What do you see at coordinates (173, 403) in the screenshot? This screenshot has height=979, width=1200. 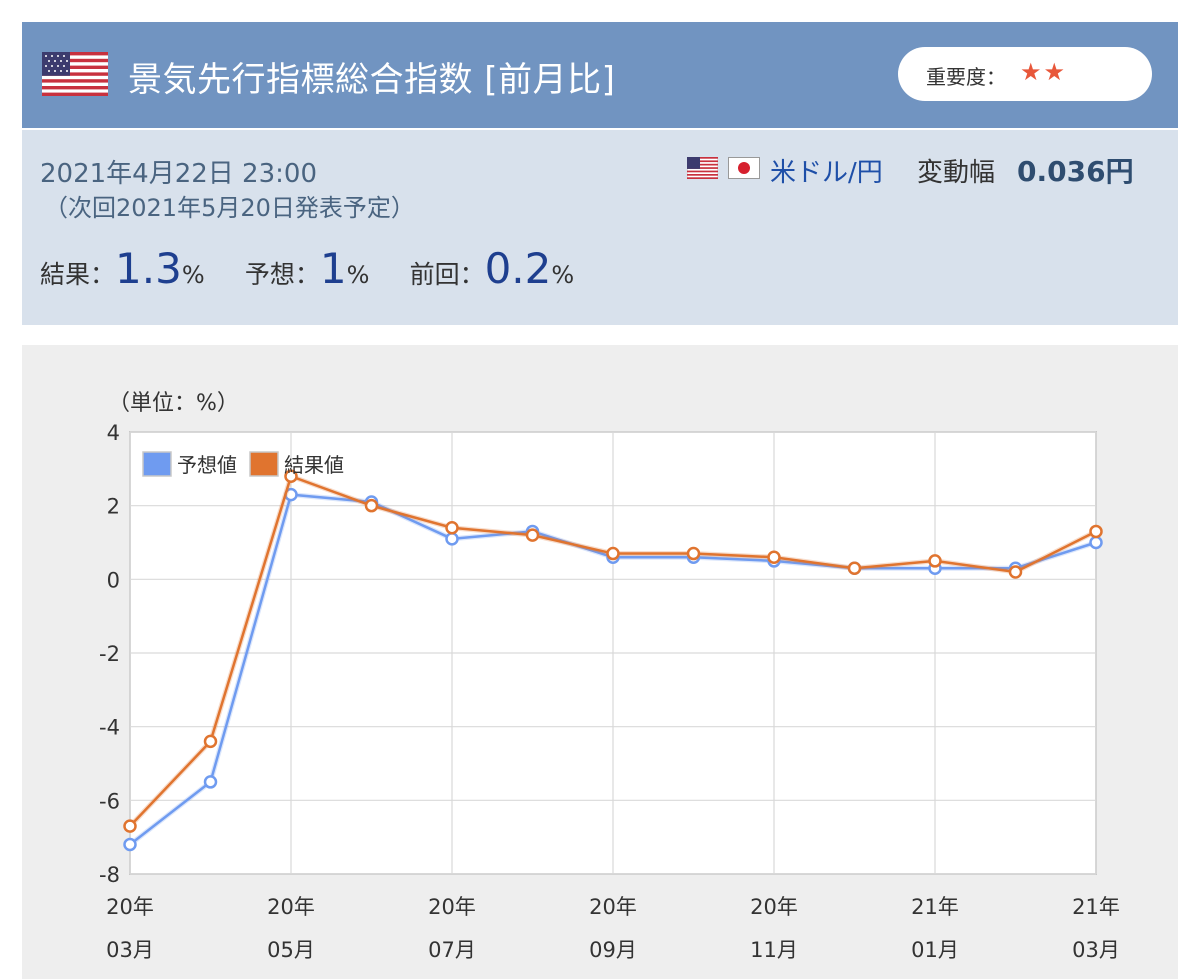 I see `unit-label: （単位：%）` at bounding box center [173, 403].